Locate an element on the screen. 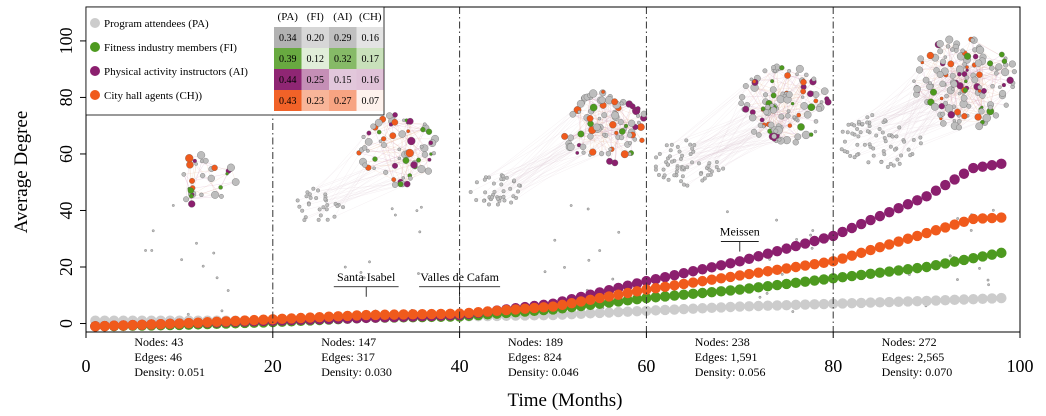 Image resolution: width=1046 pixels, height=416 pixels. period-stat: Nodes: 43 is located at coordinates (158, 342).